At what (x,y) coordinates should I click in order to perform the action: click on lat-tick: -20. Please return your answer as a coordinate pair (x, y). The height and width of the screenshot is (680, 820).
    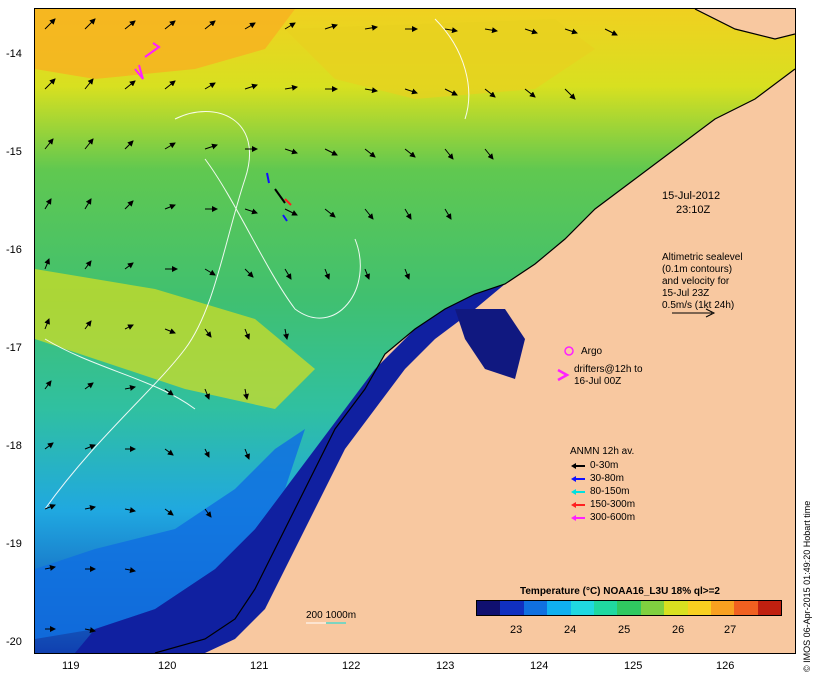
    Looking at the image, I should click on (14, 642).